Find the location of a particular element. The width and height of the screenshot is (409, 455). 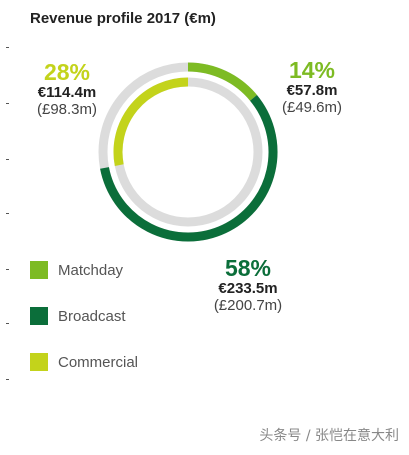

legend-swatch-matchday is located at coordinates (39, 270).